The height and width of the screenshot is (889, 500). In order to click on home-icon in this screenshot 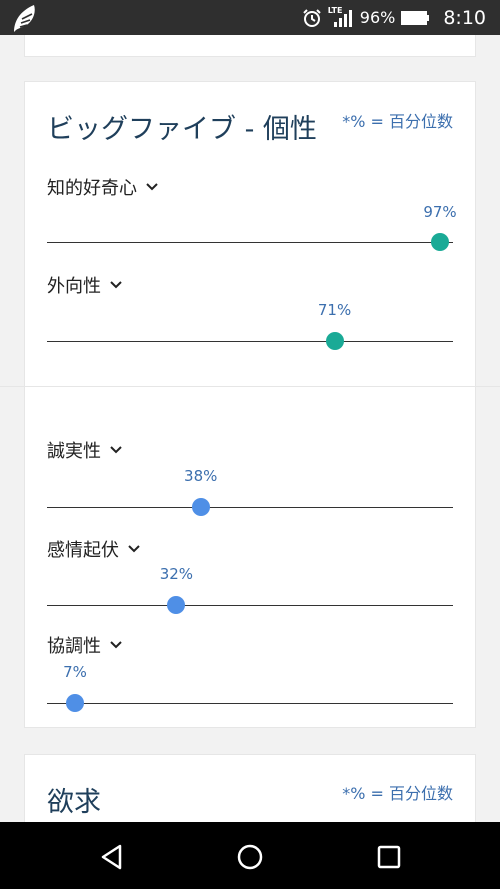, I will do `click(250, 857)`.